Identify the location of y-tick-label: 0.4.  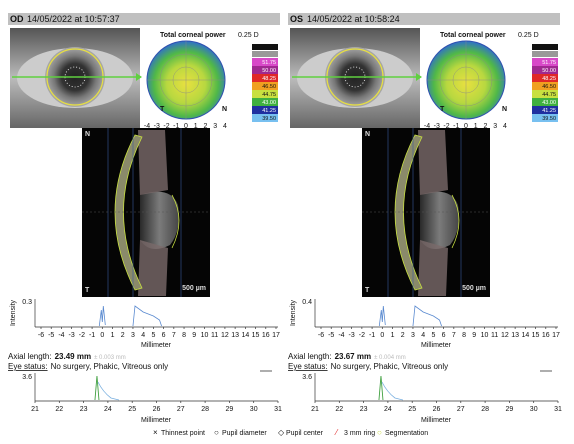
(307, 302).